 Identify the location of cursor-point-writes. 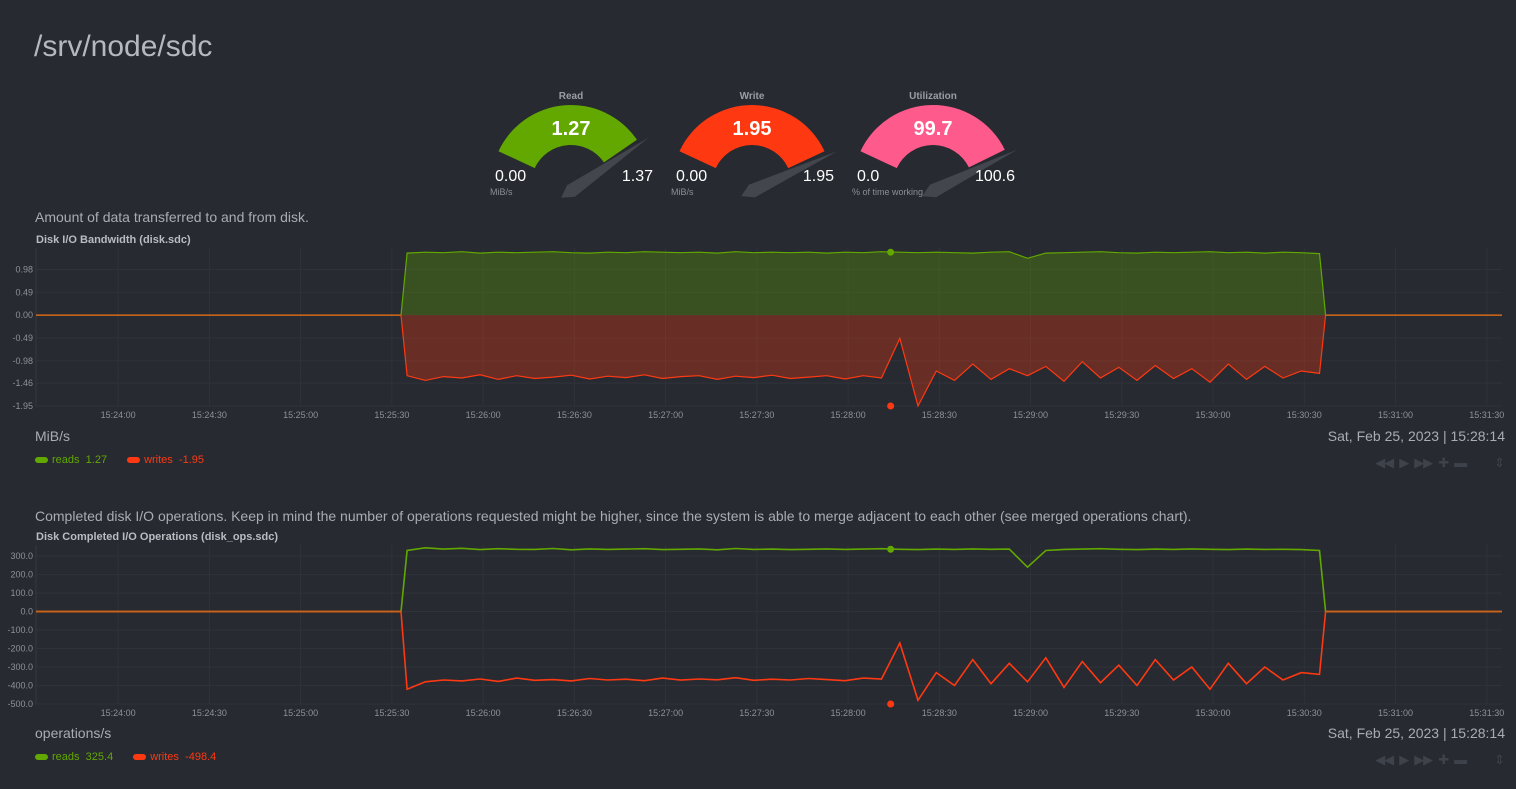
(891, 406).